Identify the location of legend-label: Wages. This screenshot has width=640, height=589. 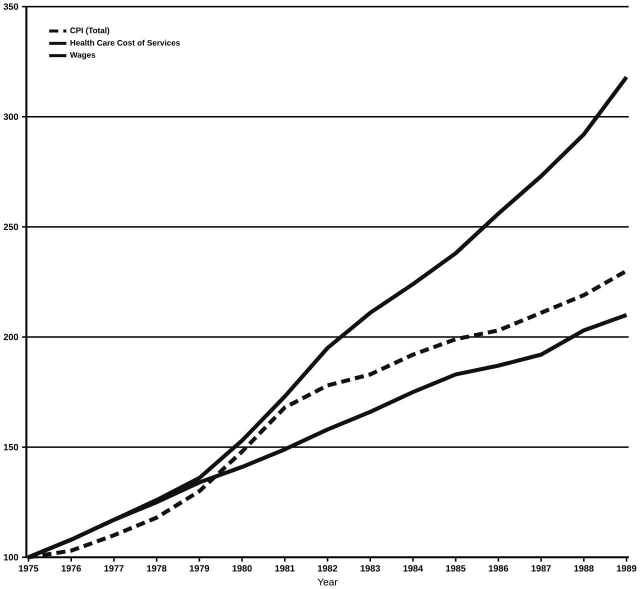
(83, 56).